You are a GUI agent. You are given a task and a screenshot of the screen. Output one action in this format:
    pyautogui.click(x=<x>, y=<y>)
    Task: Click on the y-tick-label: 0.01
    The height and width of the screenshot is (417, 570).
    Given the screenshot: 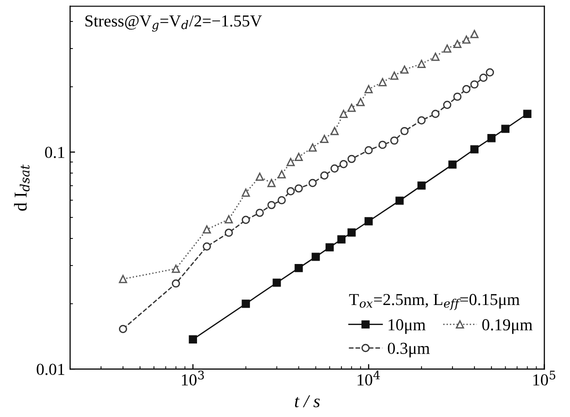 What is the action you would take?
    pyautogui.click(x=50, y=370)
    